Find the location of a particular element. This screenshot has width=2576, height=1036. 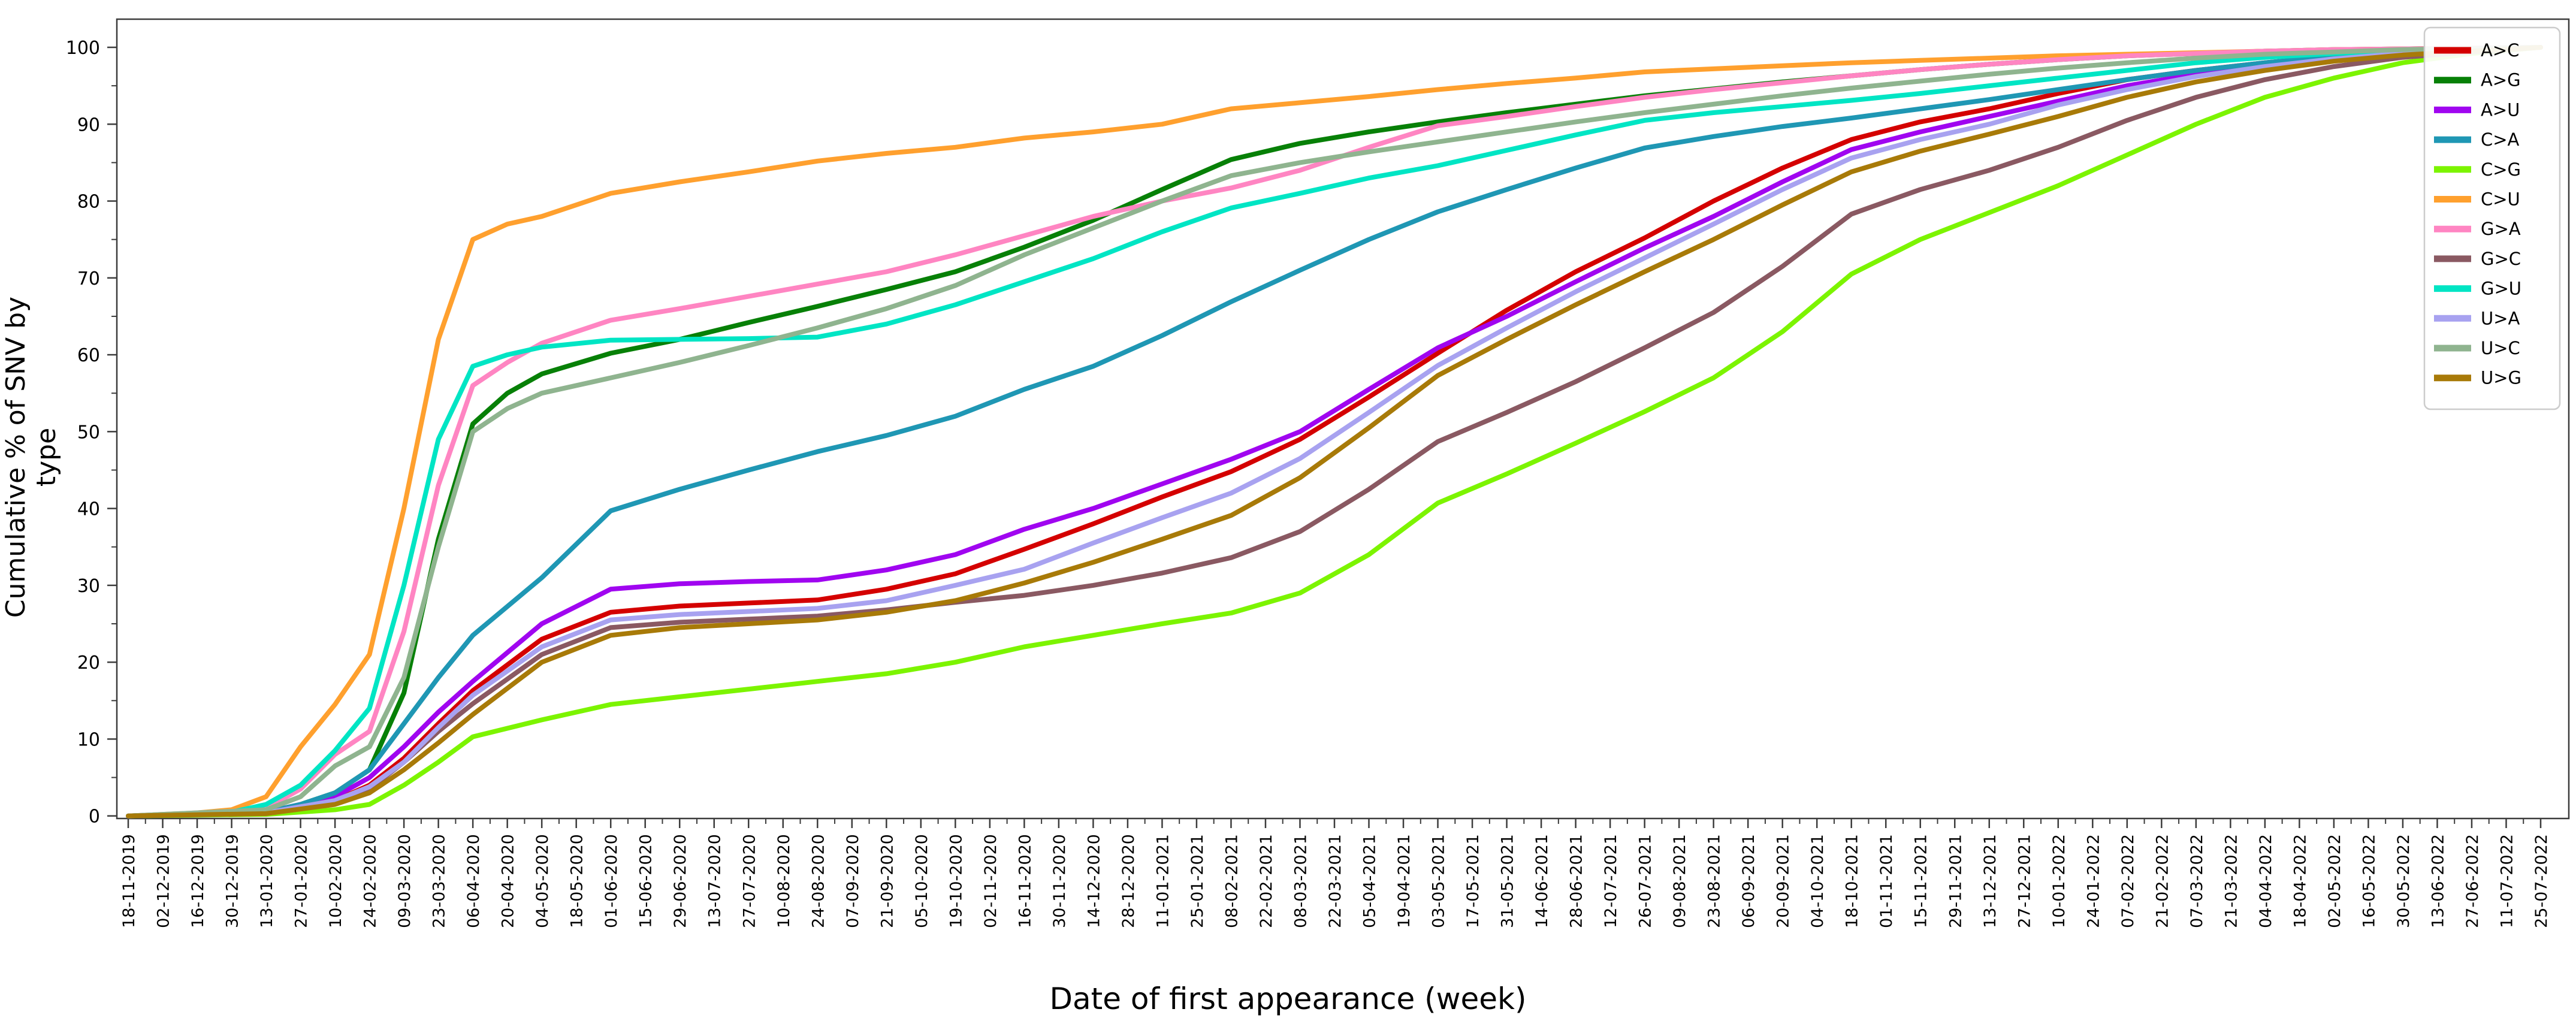

x-tick-label: 21-09-2020 is located at coordinates (887, 881).